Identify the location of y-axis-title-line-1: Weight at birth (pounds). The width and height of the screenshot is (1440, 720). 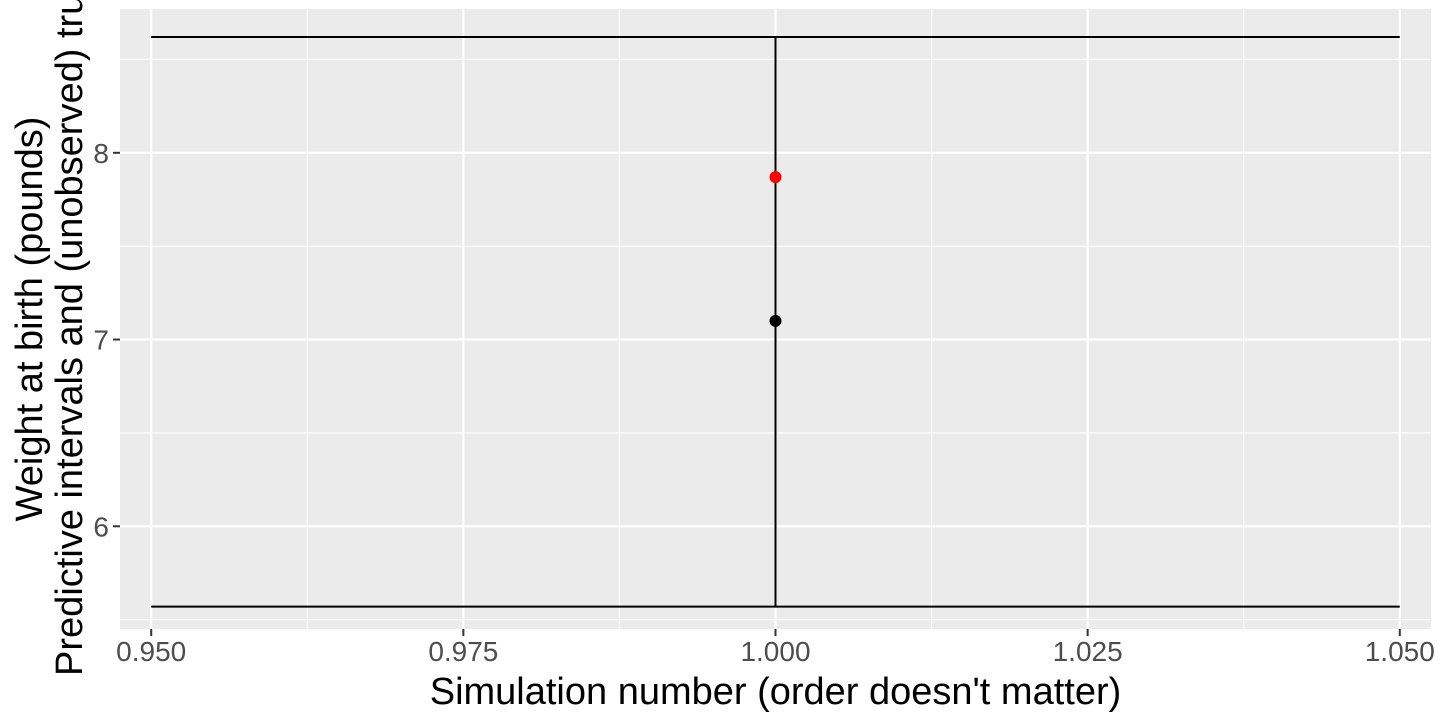
(30, 319).